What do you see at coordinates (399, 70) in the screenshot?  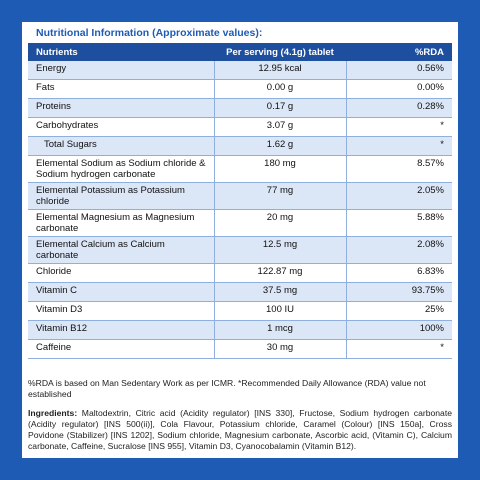 I see `table-cell: 0.56%` at bounding box center [399, 70].